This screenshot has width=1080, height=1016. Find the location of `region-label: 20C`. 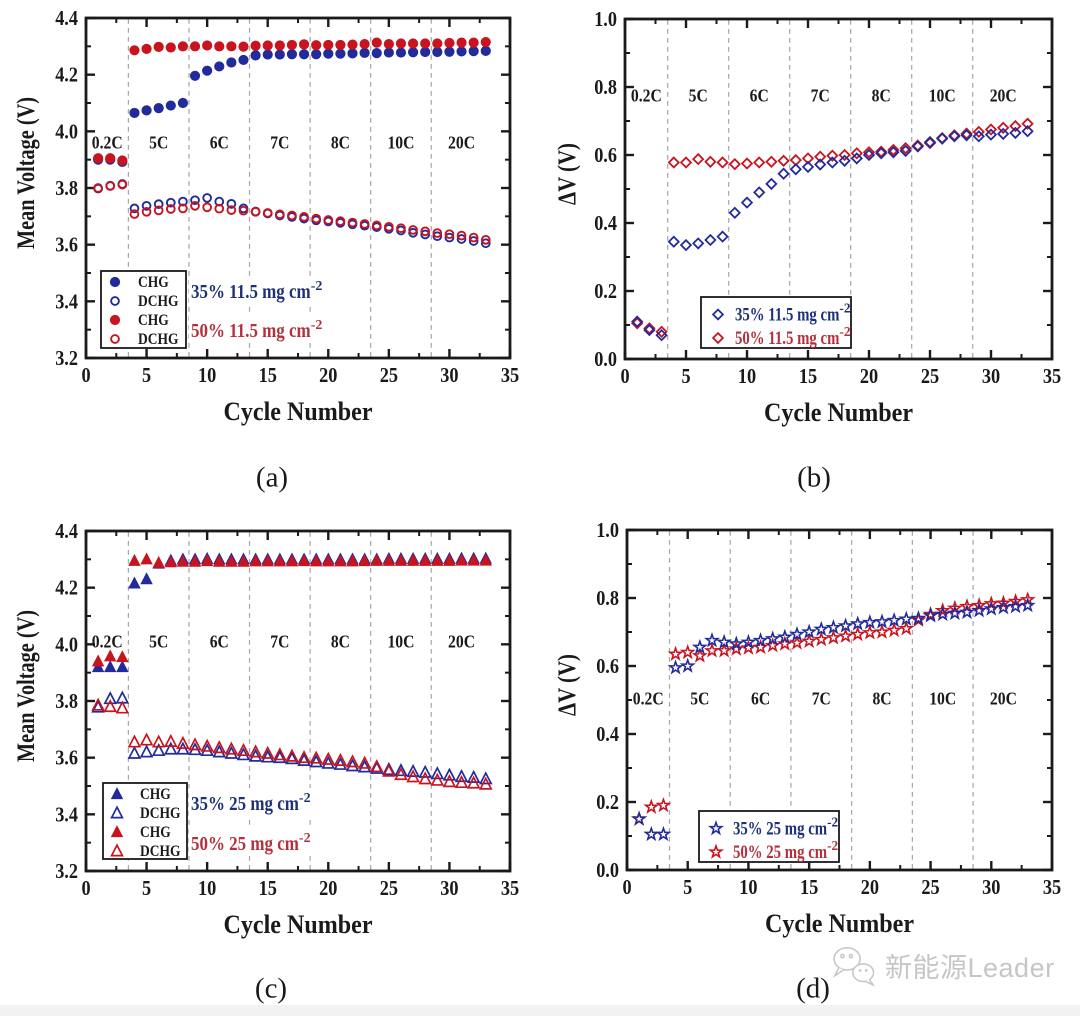

region-label: 20C is located at coordinates (1003, 96).